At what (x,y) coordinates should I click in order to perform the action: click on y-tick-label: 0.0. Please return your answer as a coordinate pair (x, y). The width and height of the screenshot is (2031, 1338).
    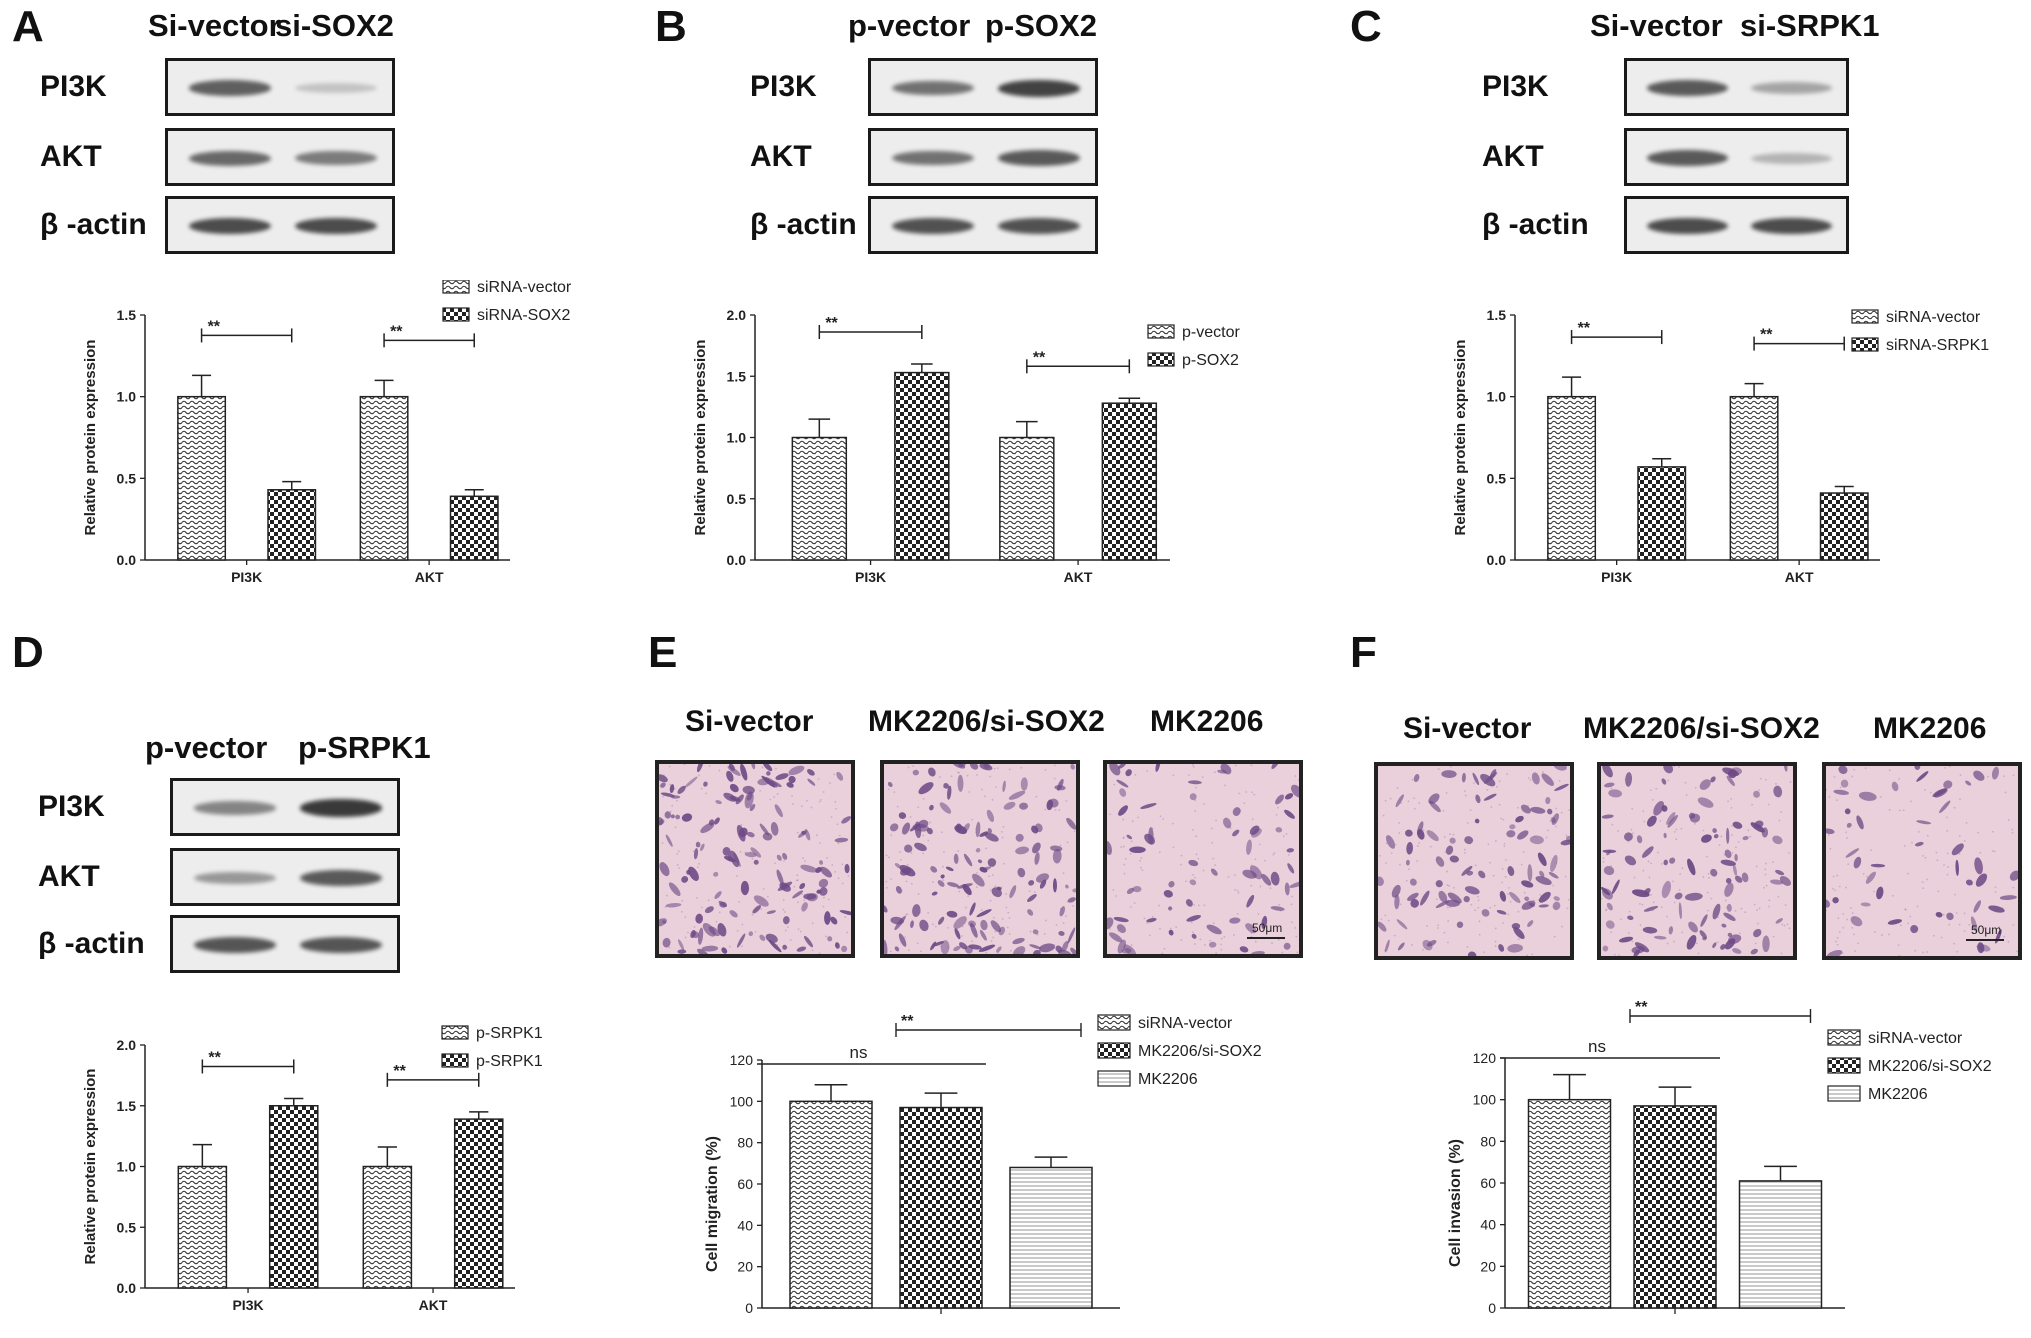
    Looking at the image, I should click on (127, 560).